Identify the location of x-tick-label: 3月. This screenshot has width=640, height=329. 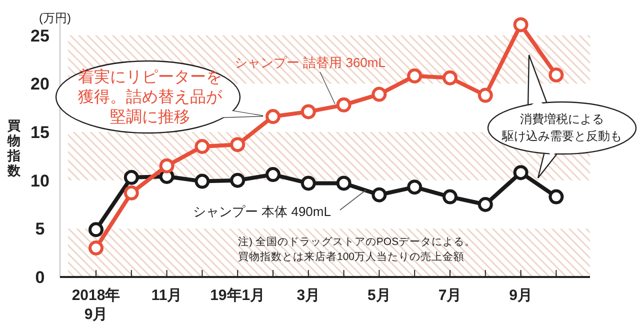
(308, 295).